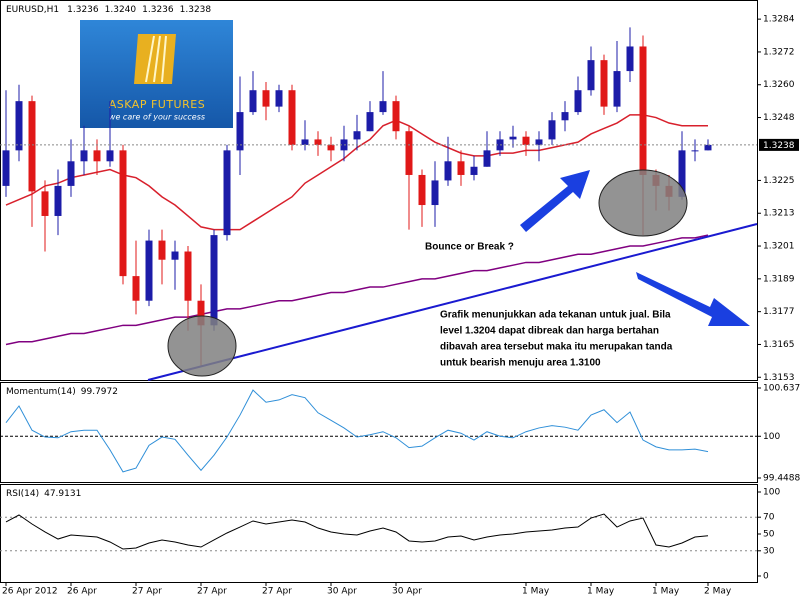  What do you see at coordinates (781, 479) in the screenshot?
I see `y-tick-label: 99.4488` at bounding box center [781, 479].